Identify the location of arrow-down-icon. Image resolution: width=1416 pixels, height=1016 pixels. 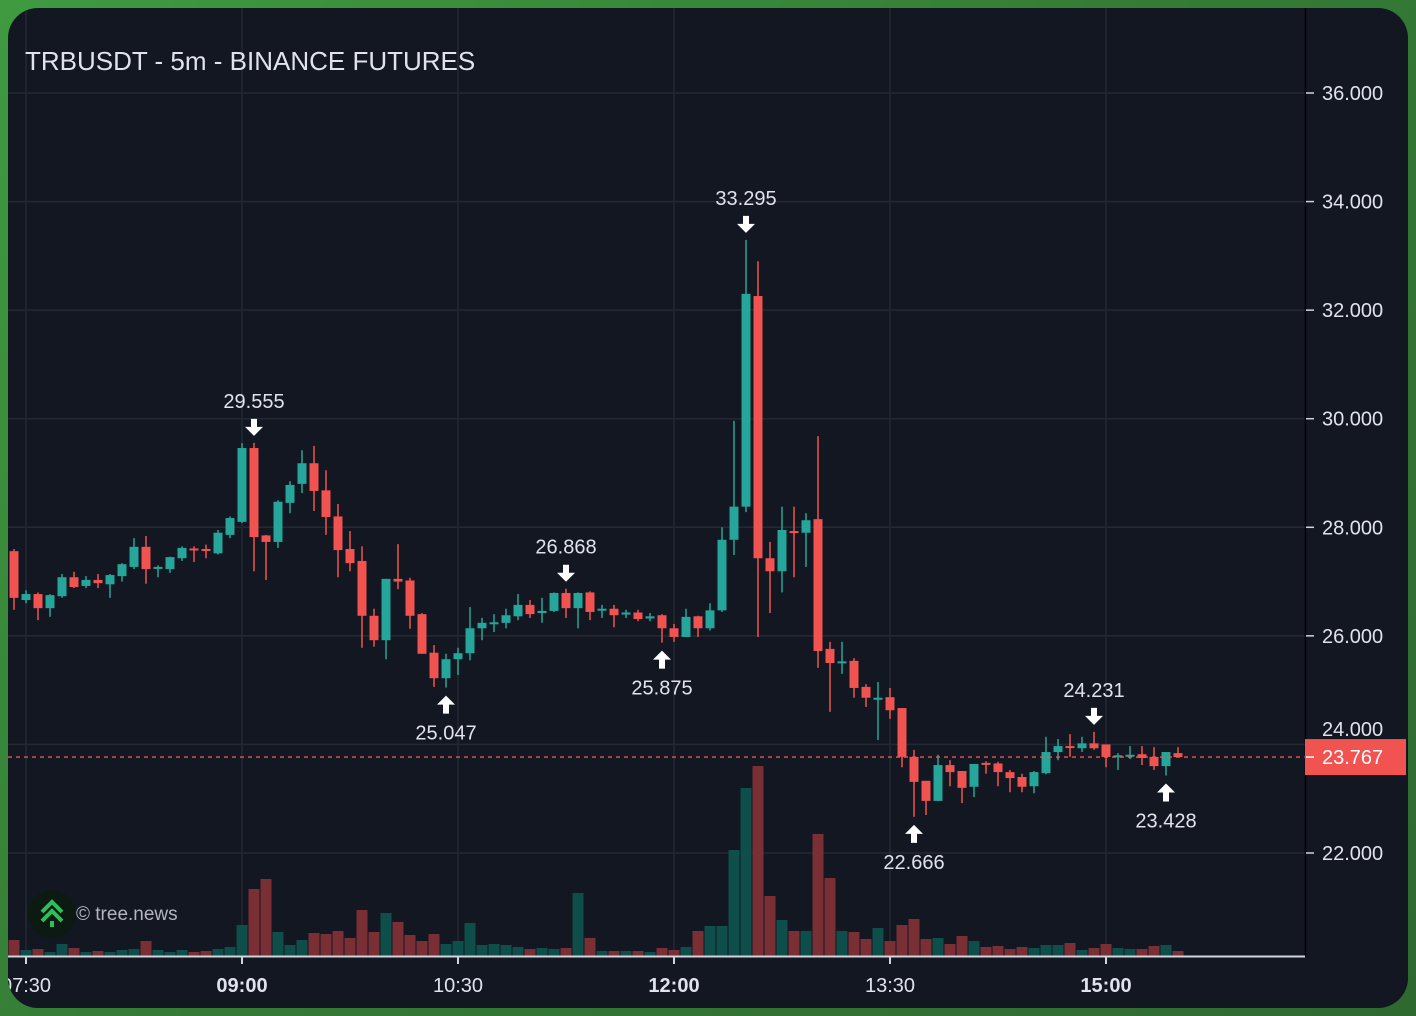
(254, 427).